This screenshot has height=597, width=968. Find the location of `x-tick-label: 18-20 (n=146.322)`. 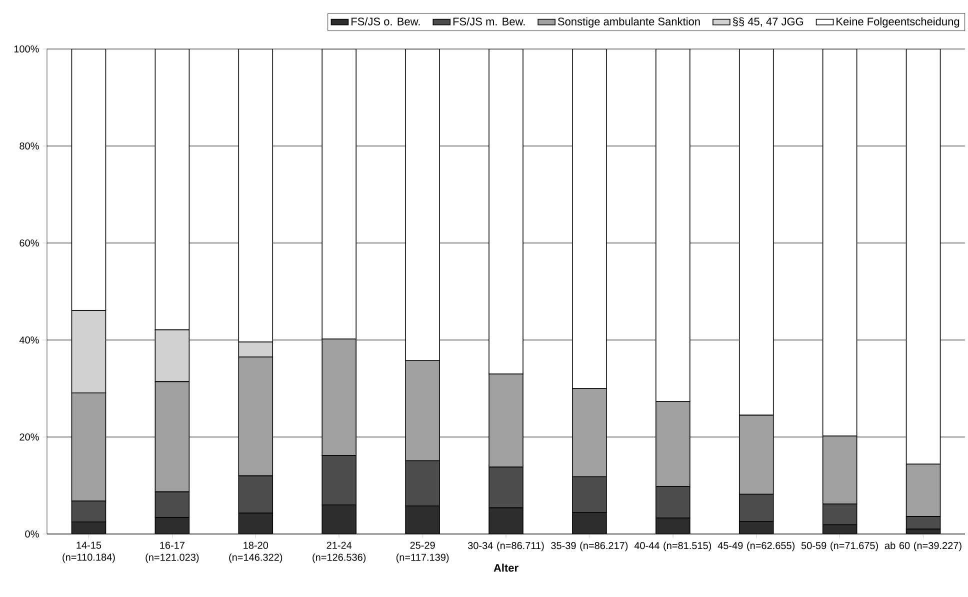

x-tick-label: 18-20 (n=146.322) is located at coordinates (255, 552).